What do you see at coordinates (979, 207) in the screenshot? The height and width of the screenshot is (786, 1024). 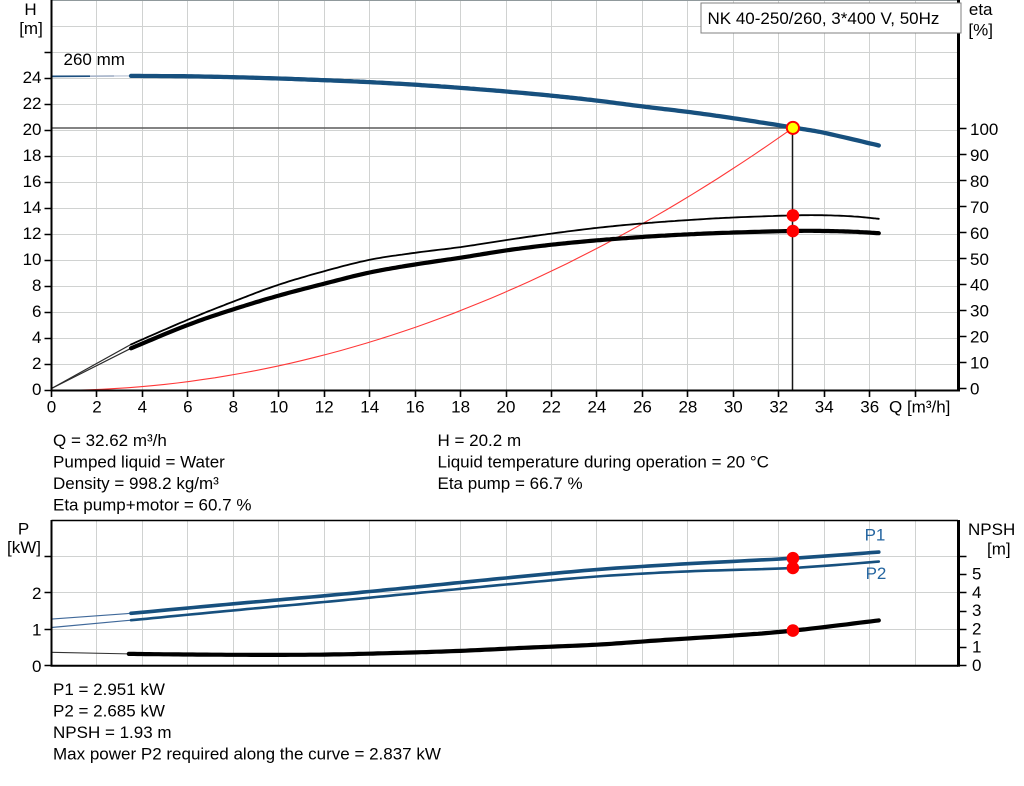 I see `svg-text: 70` at bounding box center [979, 207].